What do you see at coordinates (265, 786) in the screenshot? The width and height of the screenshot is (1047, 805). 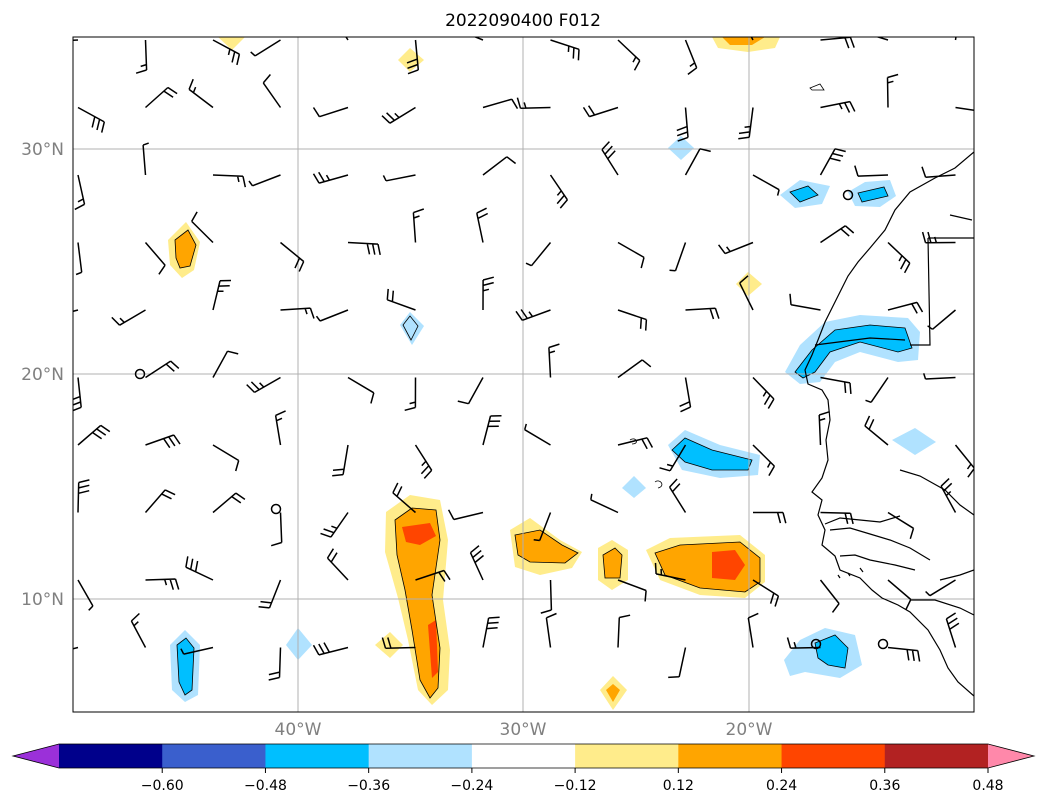 I see `colorbar-label: −0.48` at bounding box center [265, 786].